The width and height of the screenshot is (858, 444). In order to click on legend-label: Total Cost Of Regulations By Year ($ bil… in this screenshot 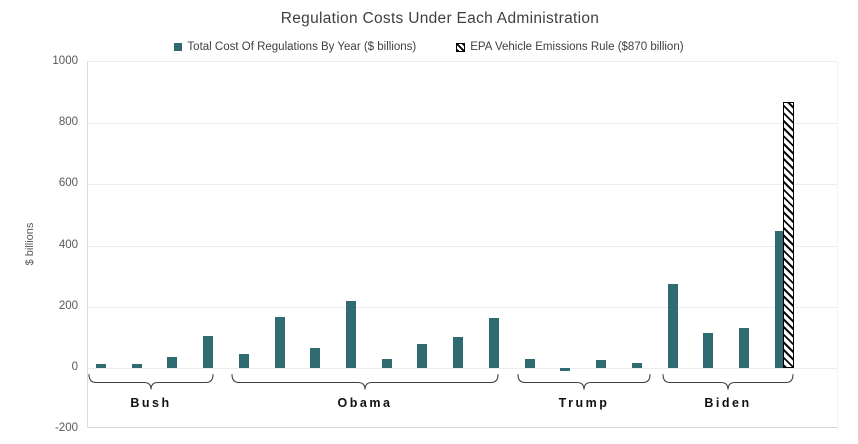, I will do `click(302, 47)`.